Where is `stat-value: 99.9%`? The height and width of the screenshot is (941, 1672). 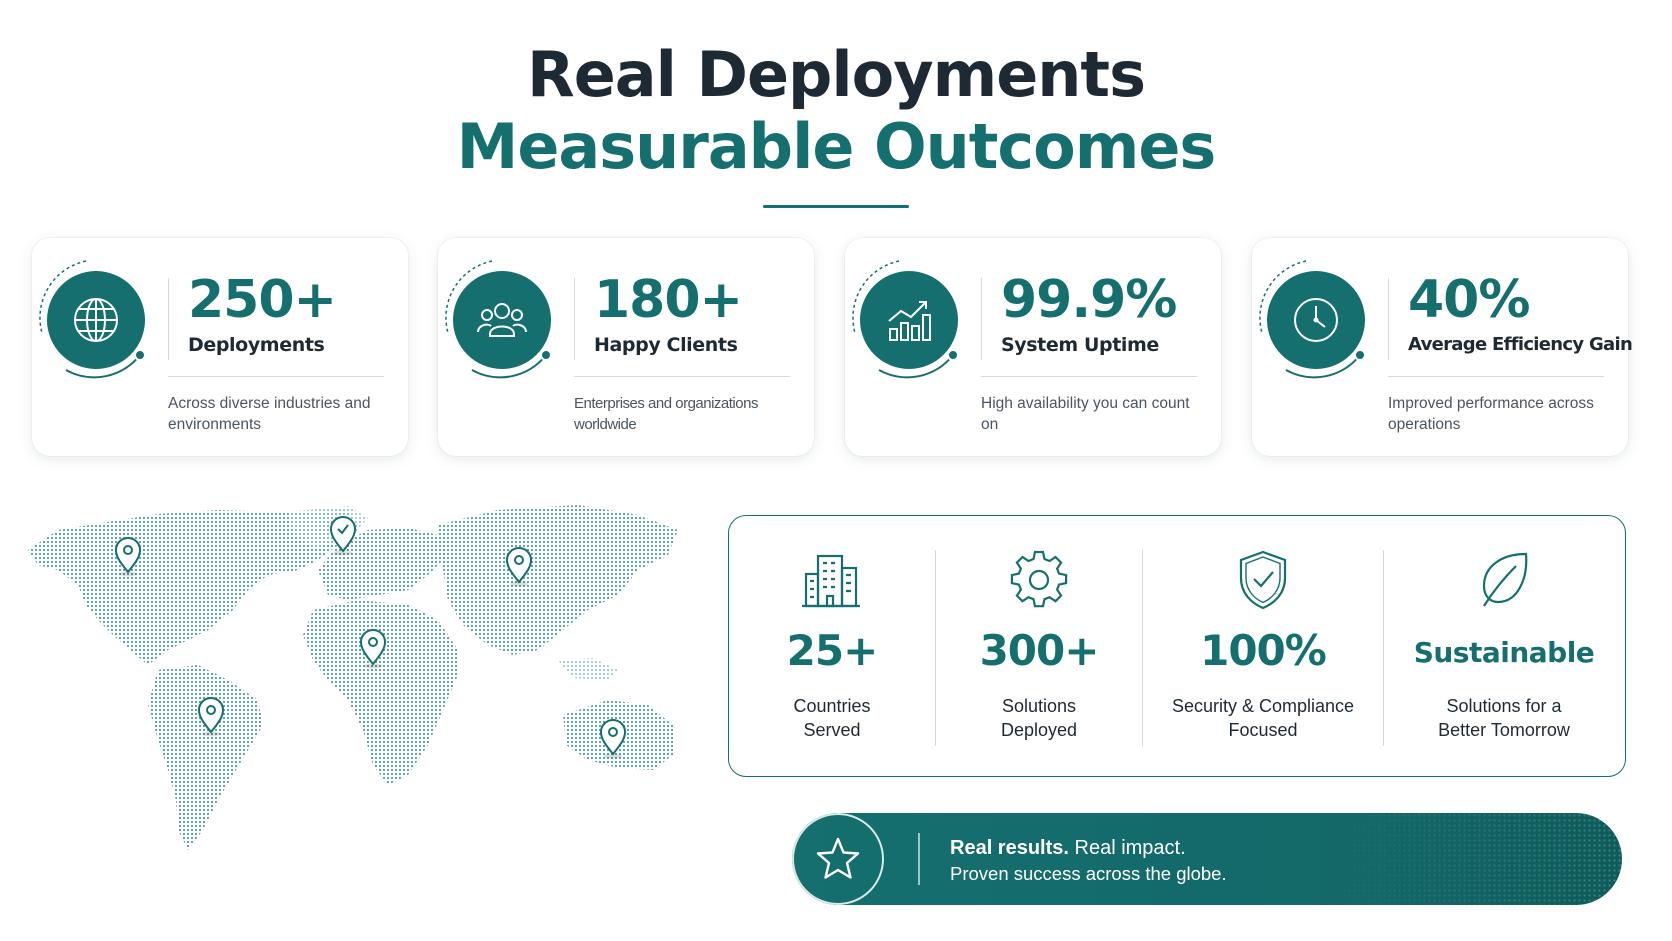
stat-value: 99.9% is located at coordinates (1088, 300).